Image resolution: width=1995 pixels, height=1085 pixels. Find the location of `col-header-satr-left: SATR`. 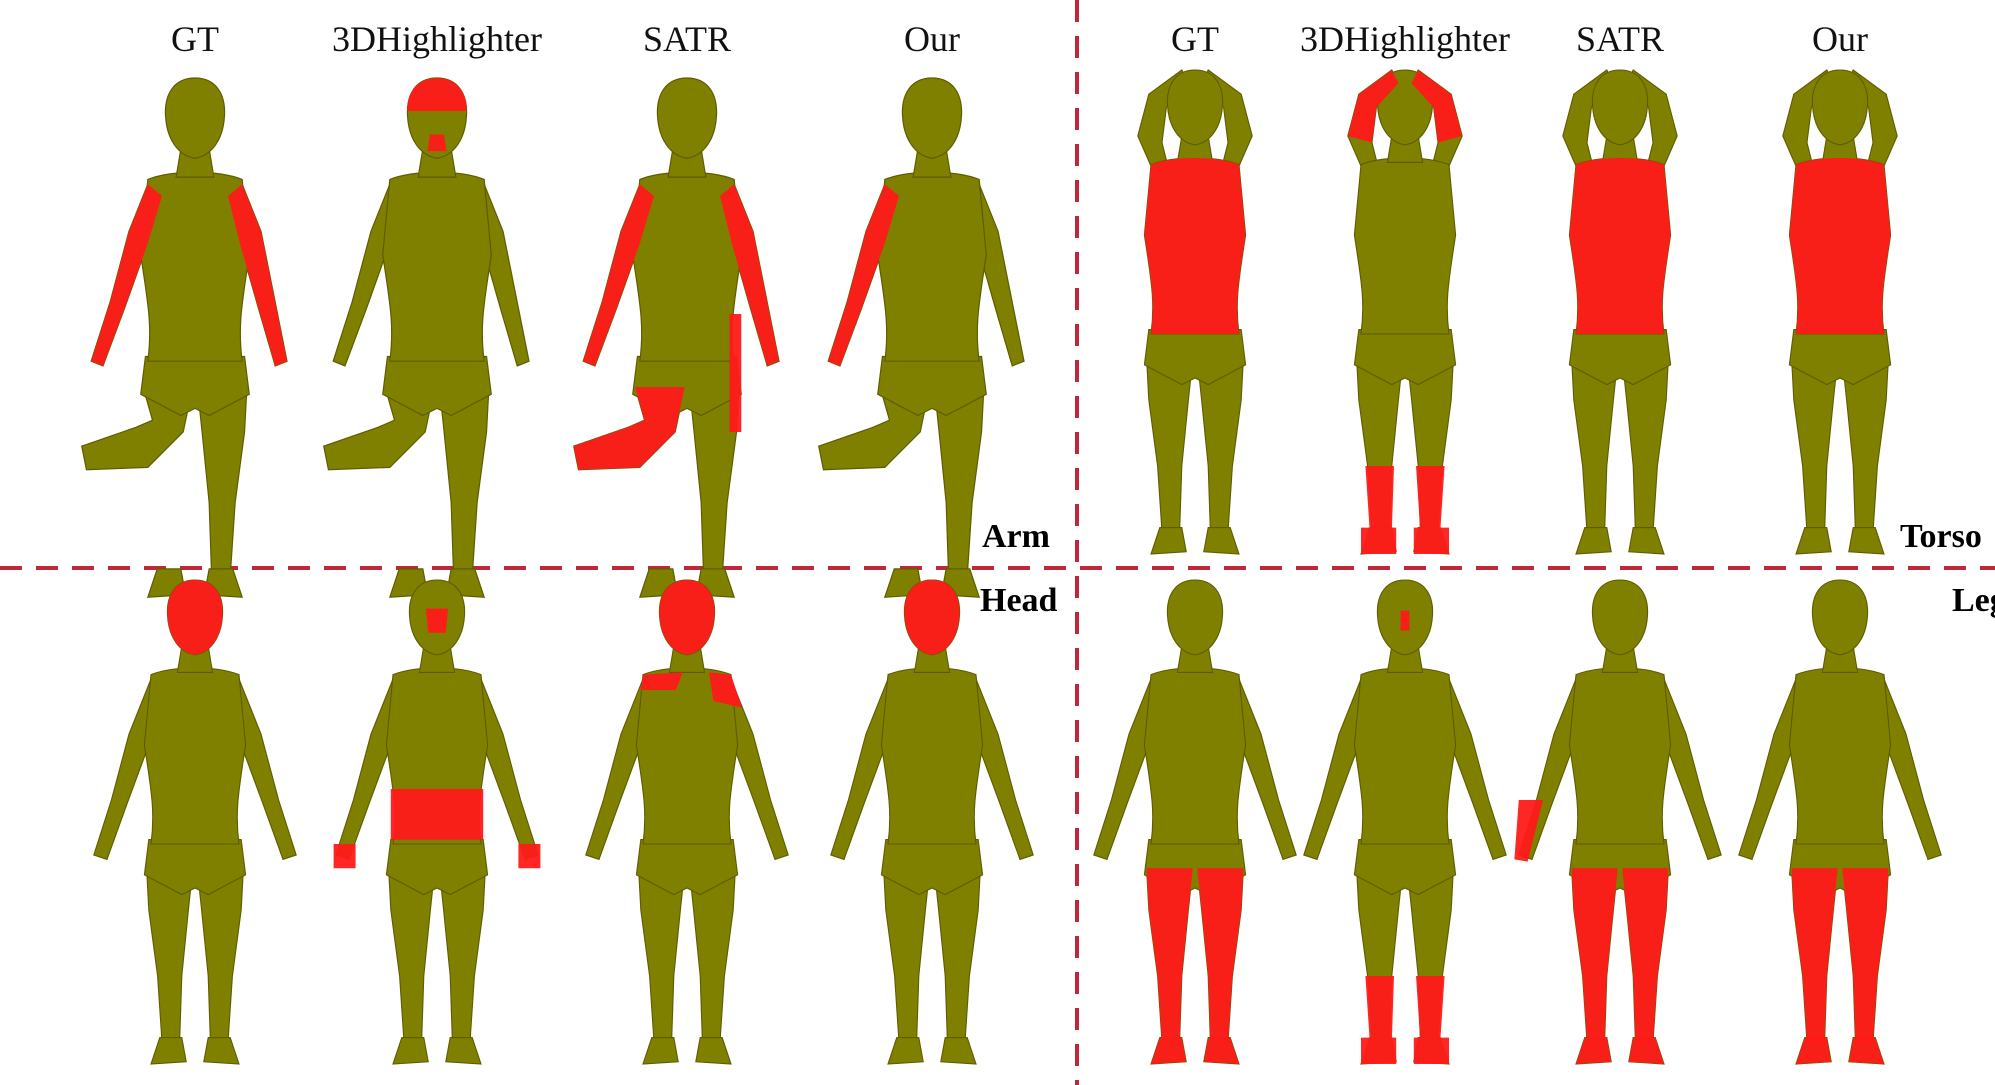

col-header-satr-left: SATR is located at coordinates (687, 39).